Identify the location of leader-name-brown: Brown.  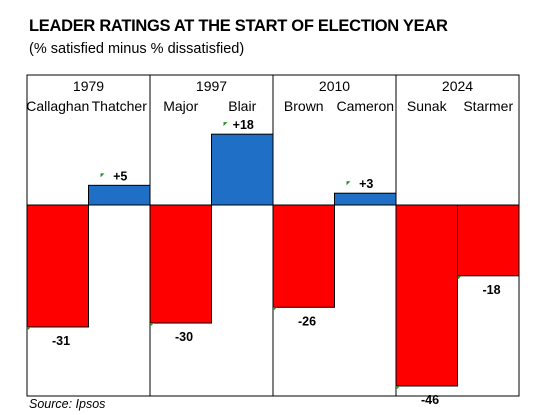
(304, 106).